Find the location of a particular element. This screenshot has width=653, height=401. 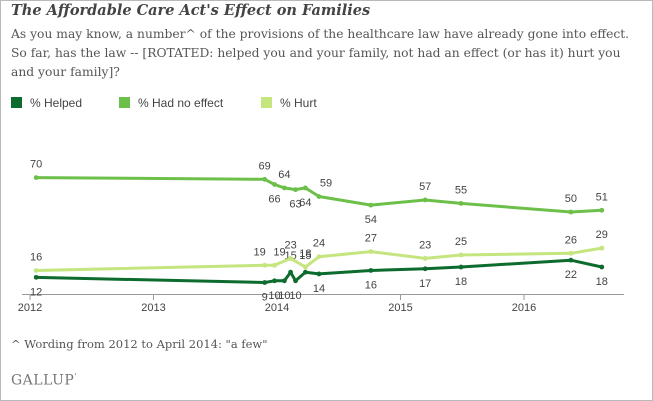

legend-label: % Helped is located at coordinates (56, 103).